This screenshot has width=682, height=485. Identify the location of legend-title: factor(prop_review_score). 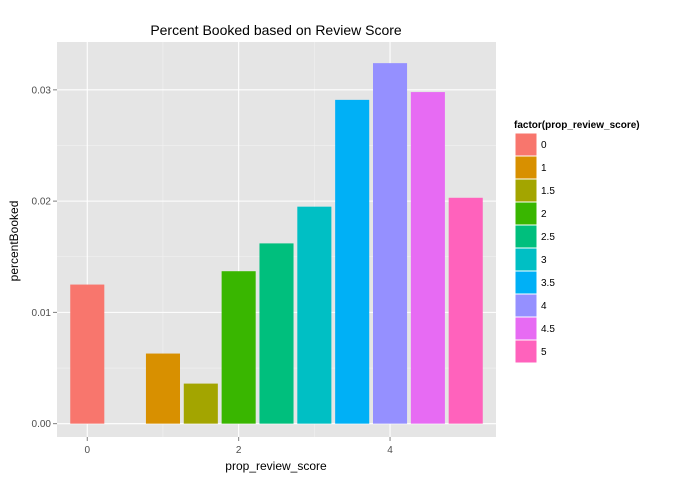
(577, 125).